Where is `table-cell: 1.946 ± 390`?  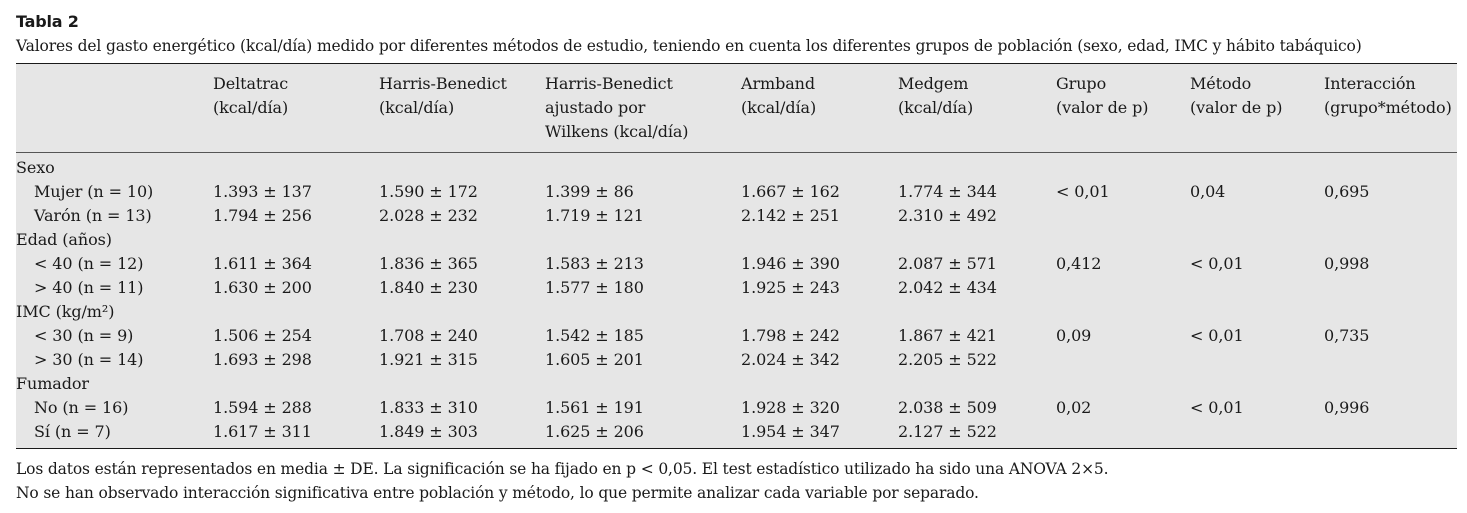
table-cell: 1.946 ± 390 is located at coordinates (790, 263).